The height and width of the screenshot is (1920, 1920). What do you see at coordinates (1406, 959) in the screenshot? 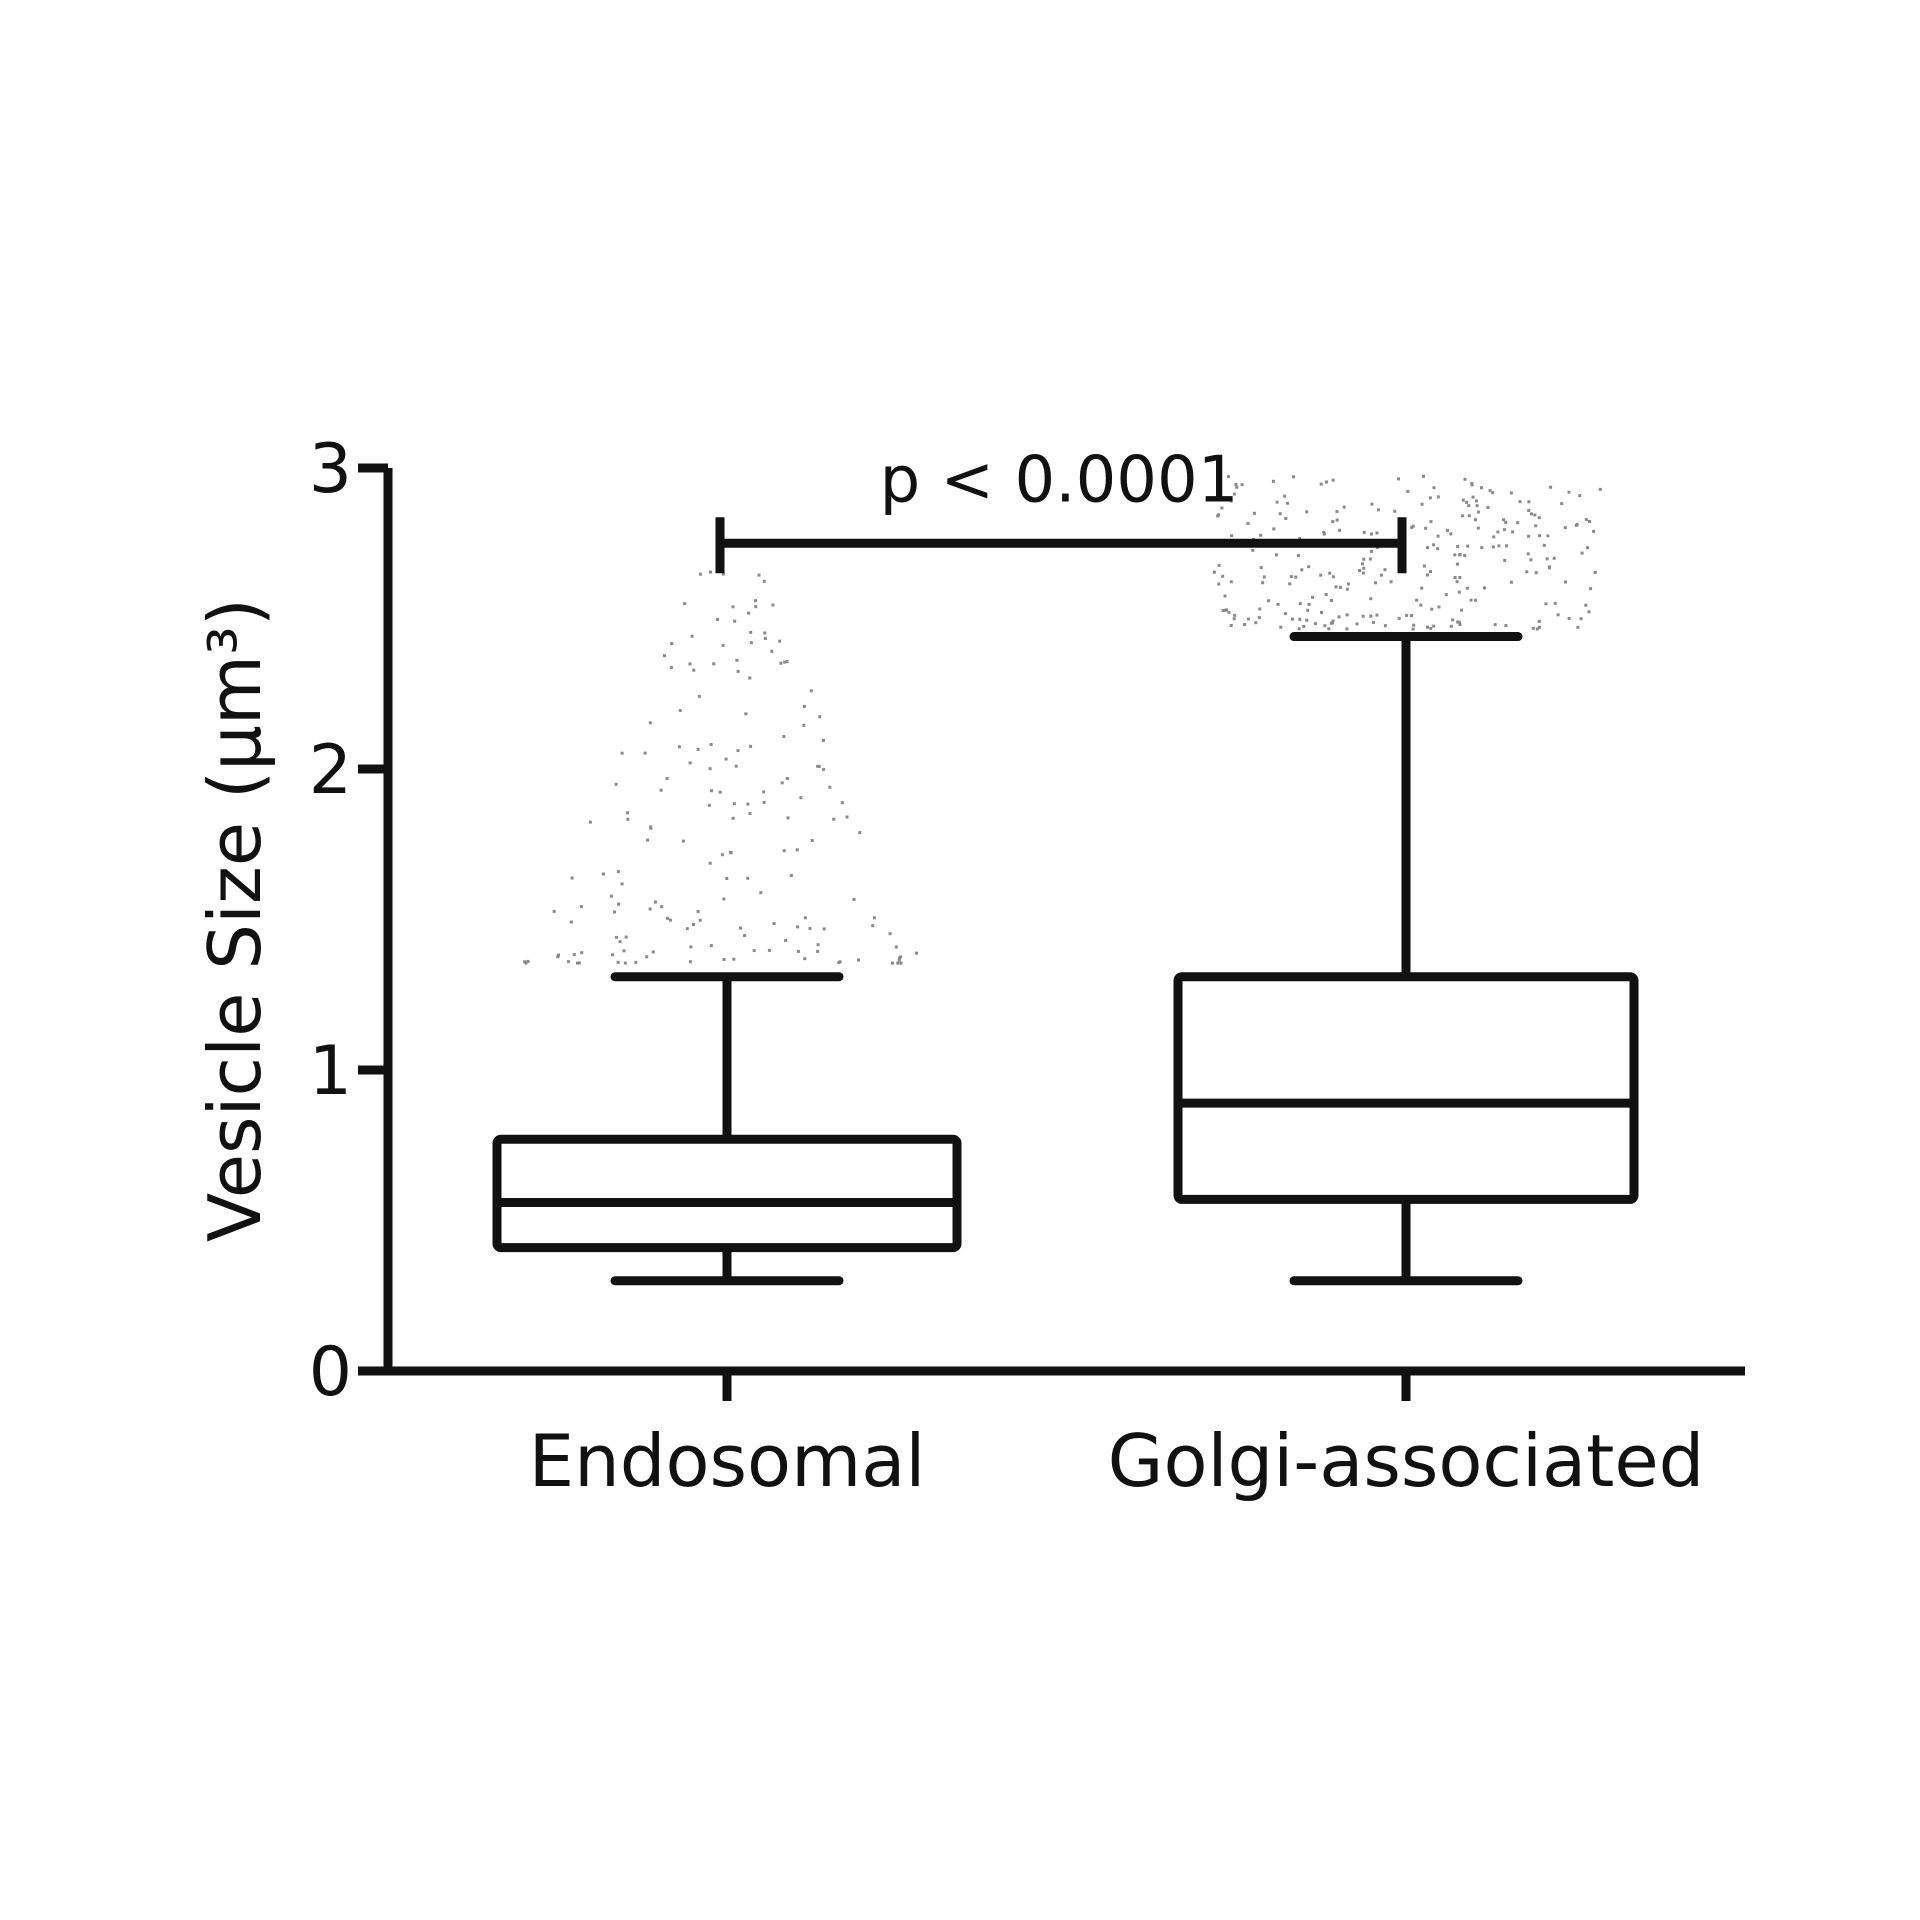
I see `box-golgi-associated` at bounding box center [1406, 959].